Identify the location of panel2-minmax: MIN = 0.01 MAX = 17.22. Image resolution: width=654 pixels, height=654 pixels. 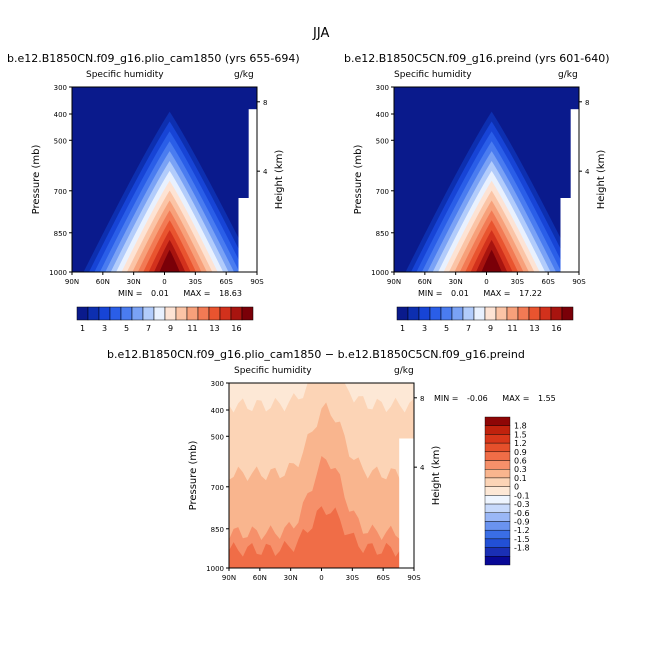
(480, 293).